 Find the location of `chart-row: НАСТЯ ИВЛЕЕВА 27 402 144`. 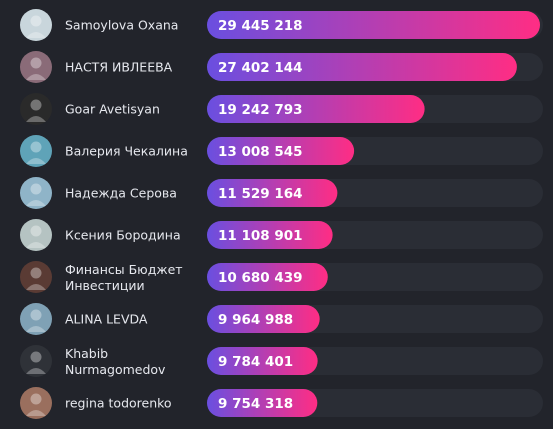

chart-row: НАСТЯ ИВЛЕЕВА 27 402 144 is located at coordinates (281, 67).